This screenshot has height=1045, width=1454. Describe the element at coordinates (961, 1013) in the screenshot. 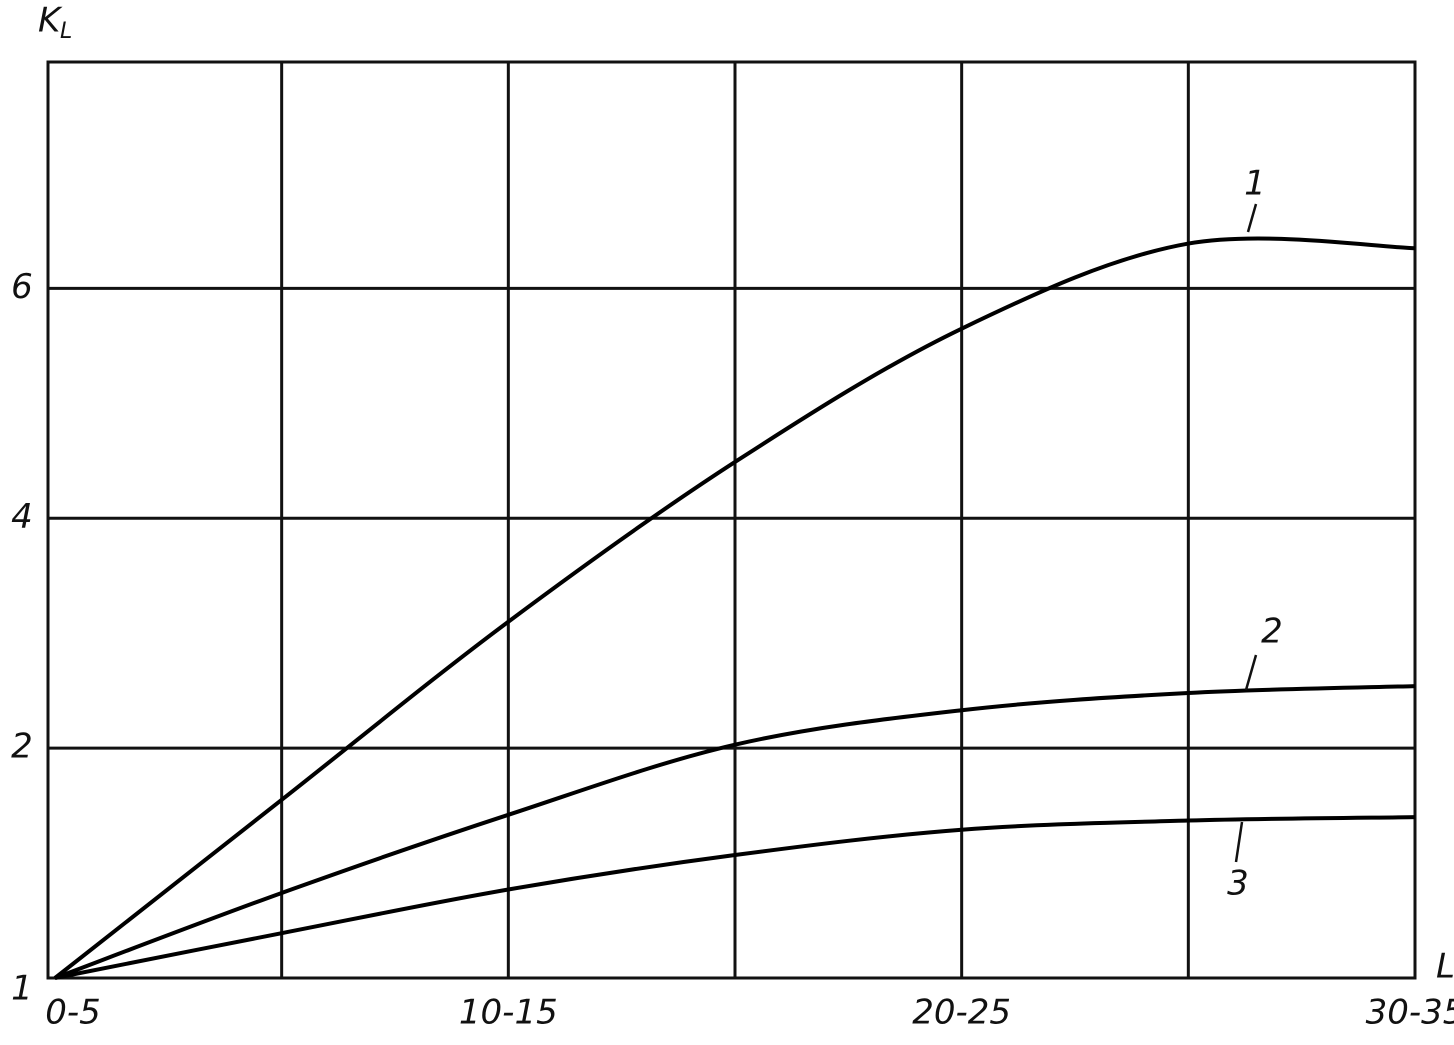

I see `x-tick-label: 20-25` at that location.